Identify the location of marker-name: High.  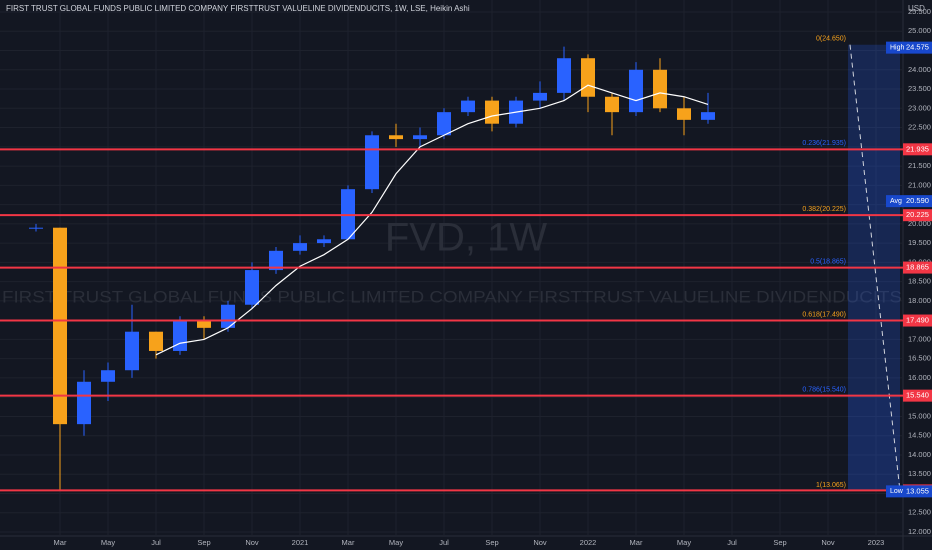
(897, 47).